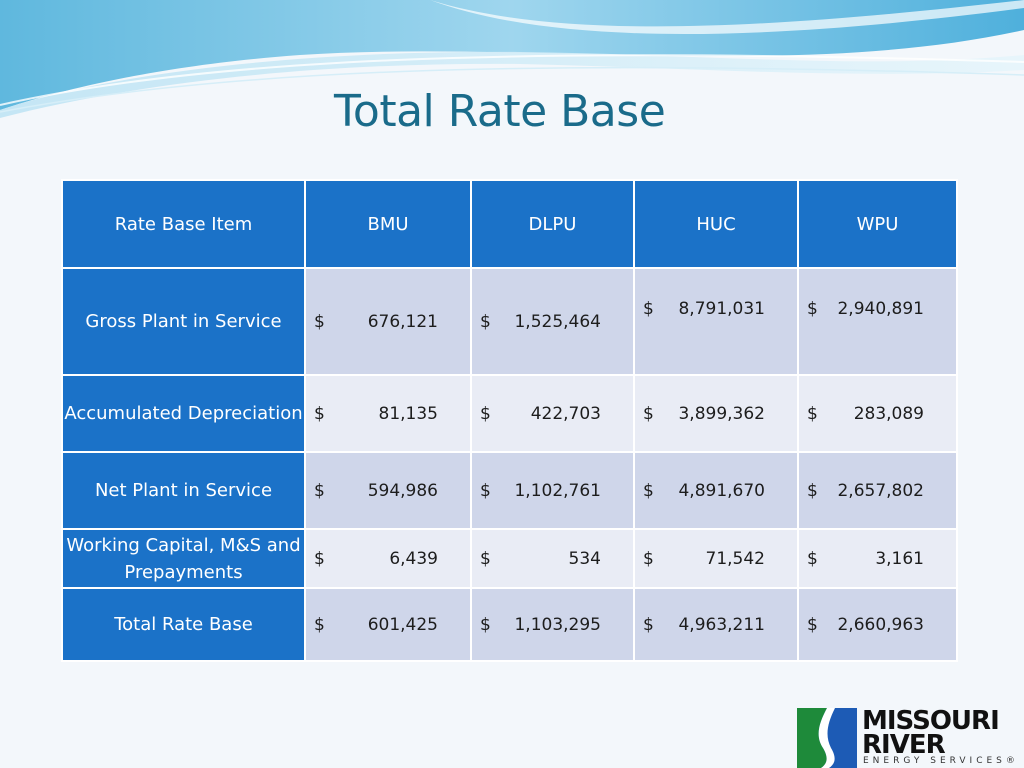 The image size is (1024, 768). I want to click on cell-value: 283,089, so click(888, 413).